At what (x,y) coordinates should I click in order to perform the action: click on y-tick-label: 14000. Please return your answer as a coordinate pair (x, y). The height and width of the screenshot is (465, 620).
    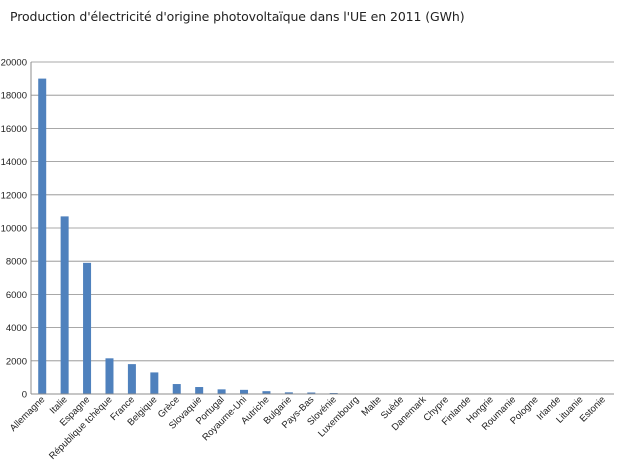
    Looking at the image, I should click on (14, 162).